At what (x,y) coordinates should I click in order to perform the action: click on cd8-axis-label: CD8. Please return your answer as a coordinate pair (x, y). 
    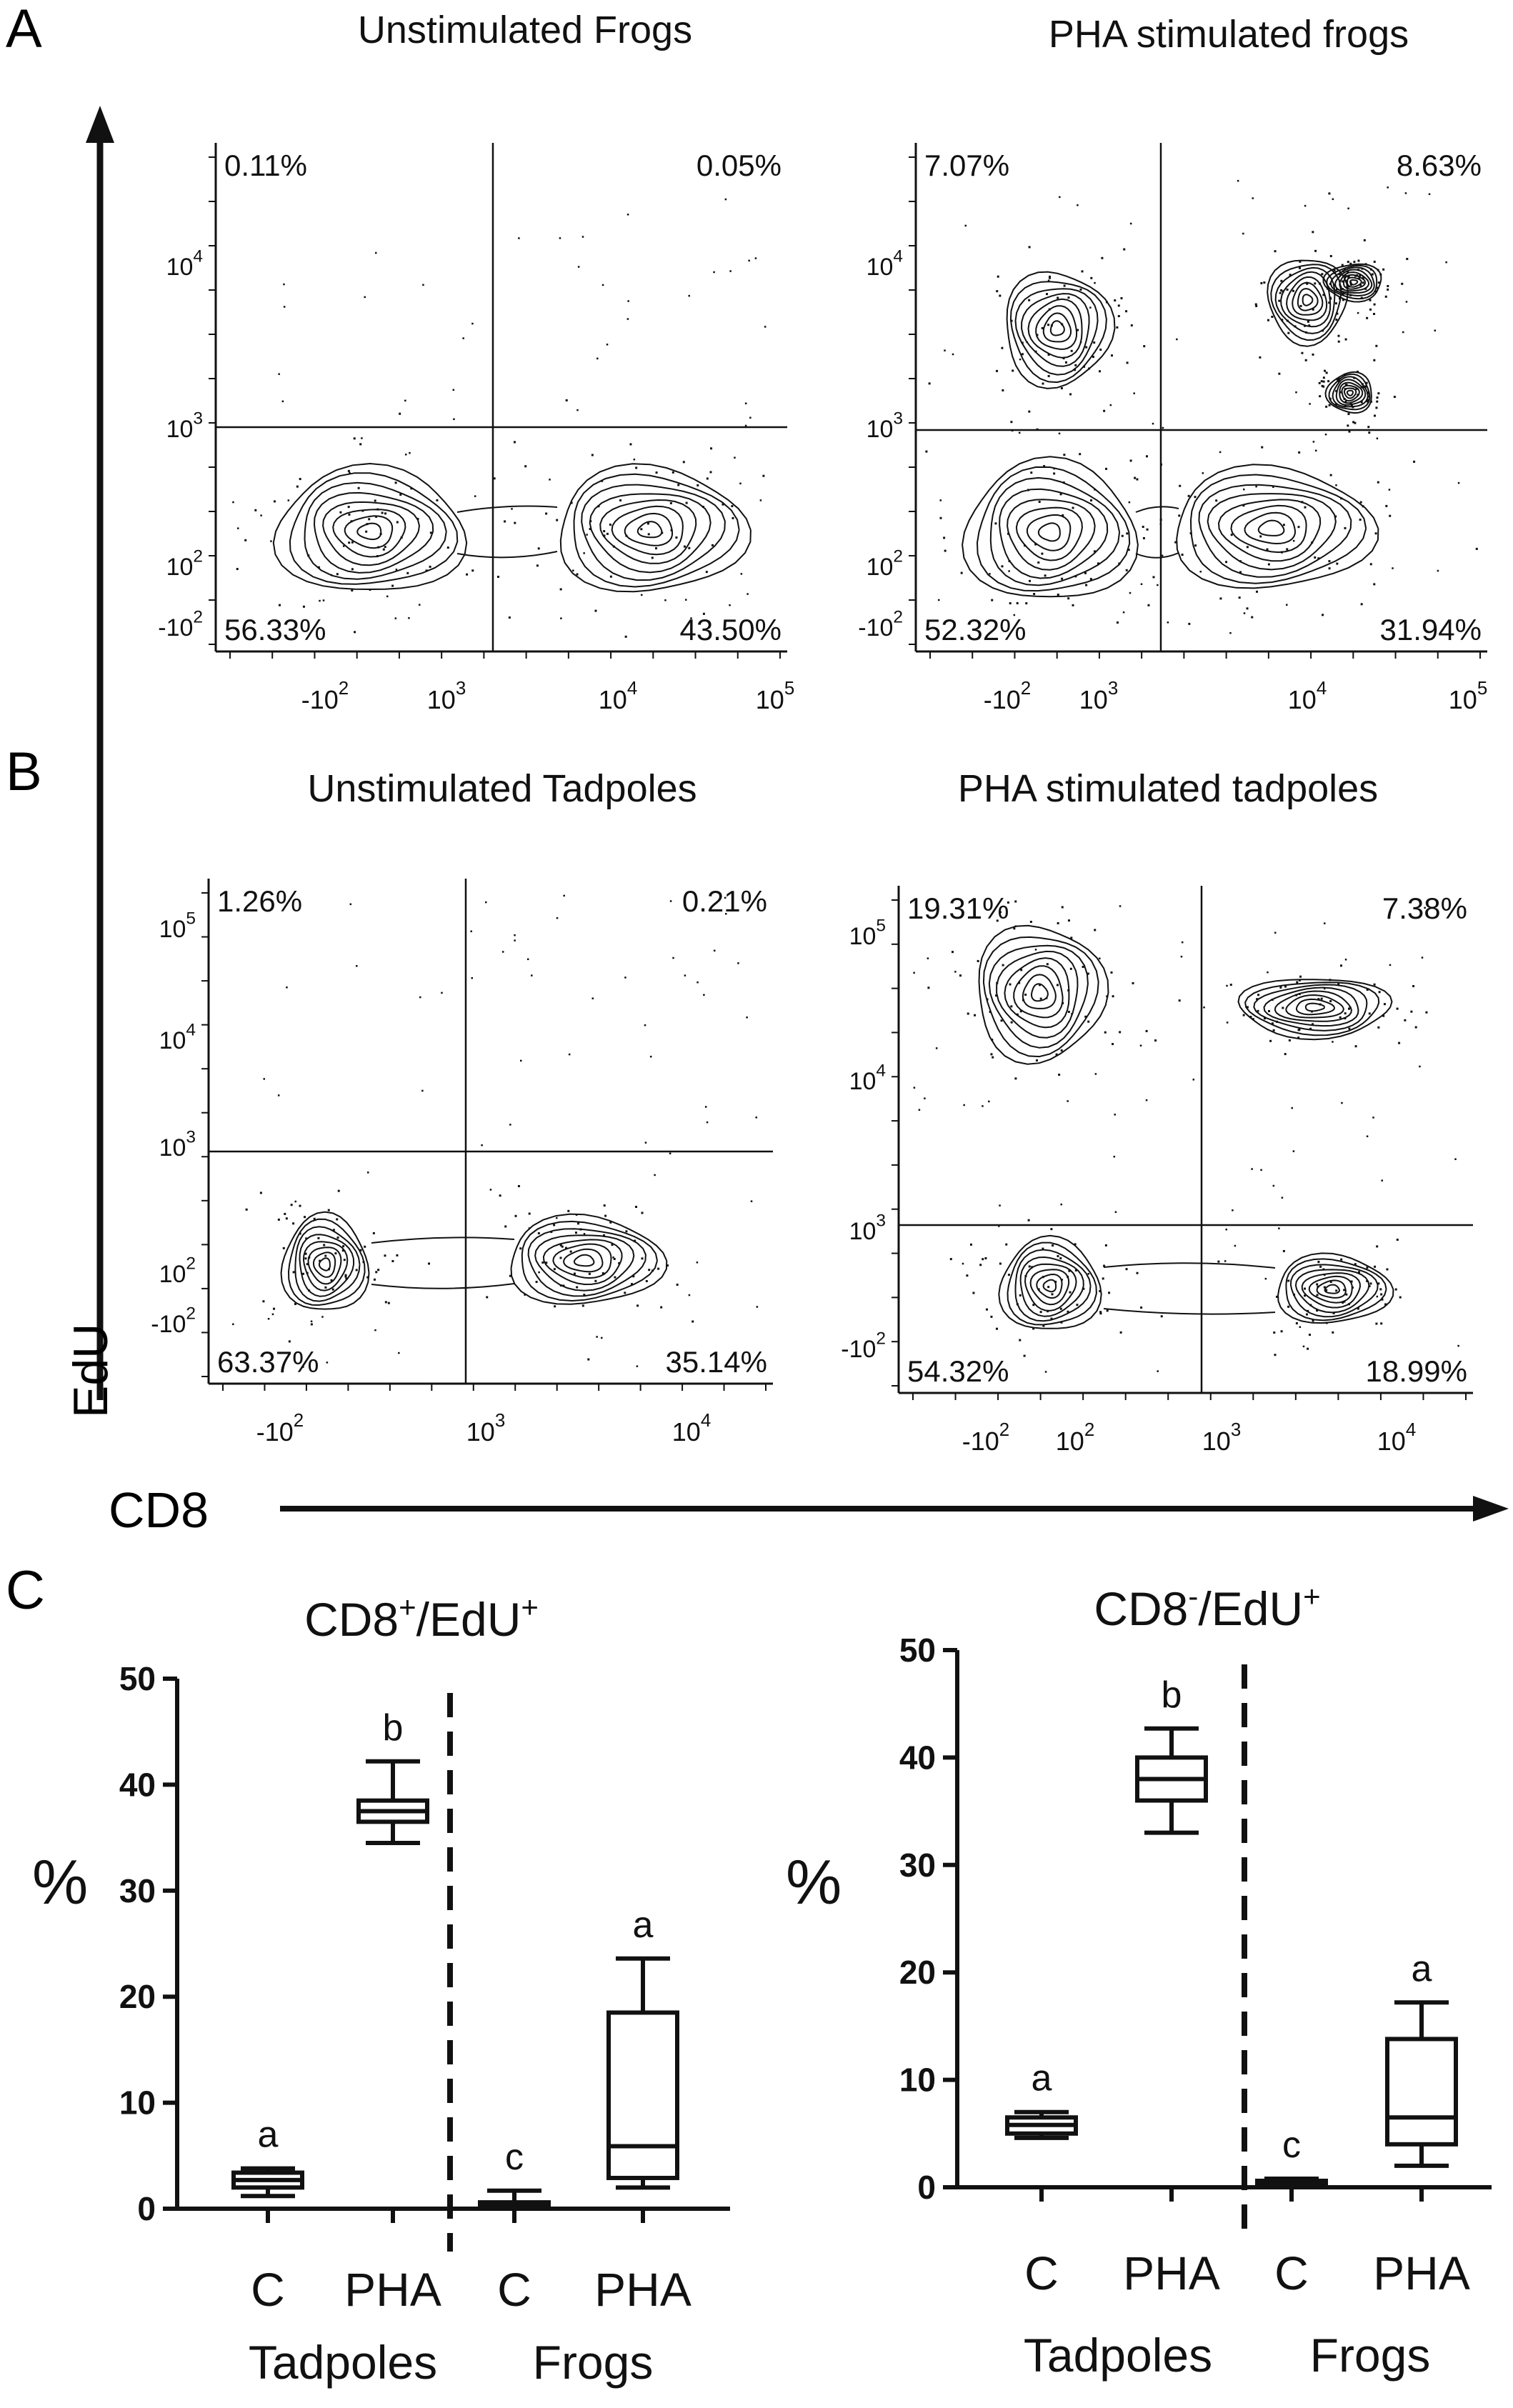
    Looking at the image, I should click on (159, 1510).